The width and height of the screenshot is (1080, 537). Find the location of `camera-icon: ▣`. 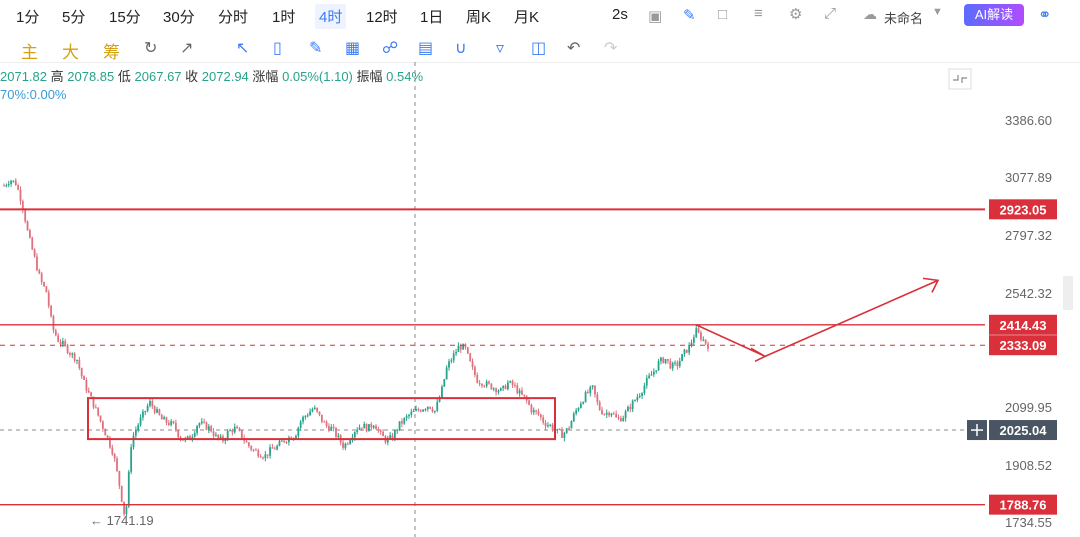

camera-icon: ▣ is located at coordinates (655, 16).